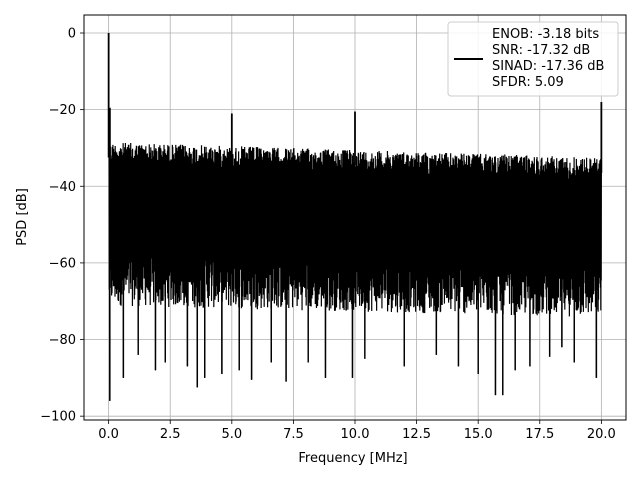 The width and height of the screenshot is (640, 480). Describe the element at coordinates (62, 340) in the screenshot. I see `y-tick-label: −80` at that location.